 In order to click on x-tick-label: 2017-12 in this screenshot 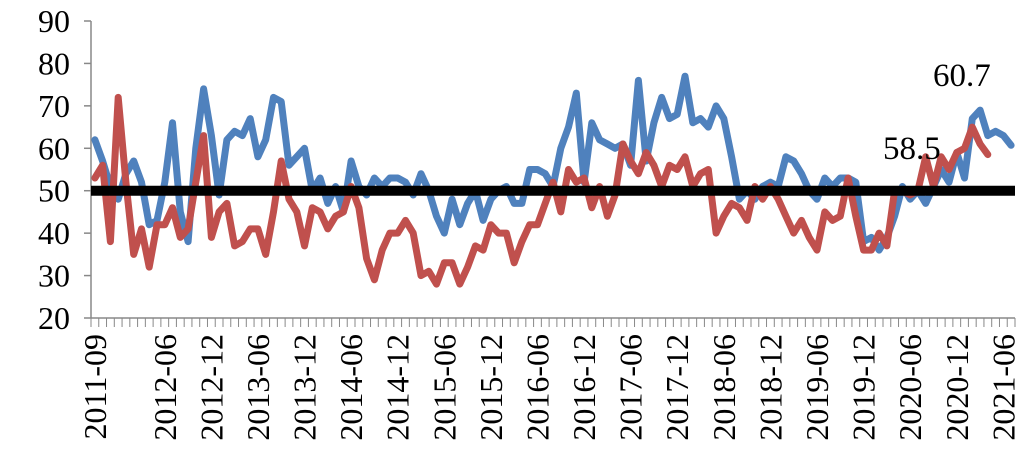, I will do `click(677, 387)`.